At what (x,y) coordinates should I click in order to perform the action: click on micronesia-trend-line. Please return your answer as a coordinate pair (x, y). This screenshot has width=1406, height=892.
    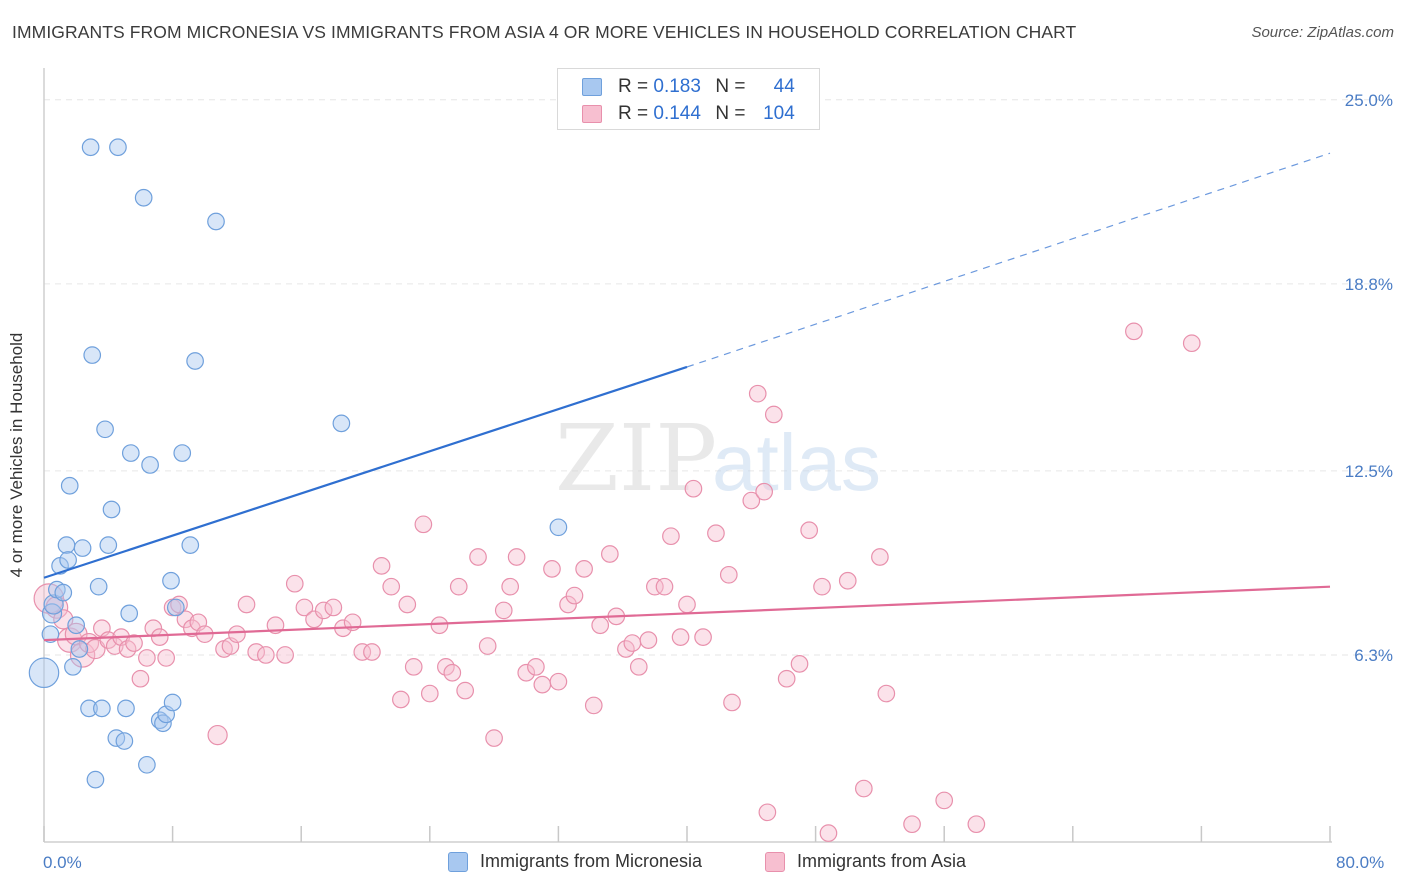
    Looking at the image, I should click on (365, 472).